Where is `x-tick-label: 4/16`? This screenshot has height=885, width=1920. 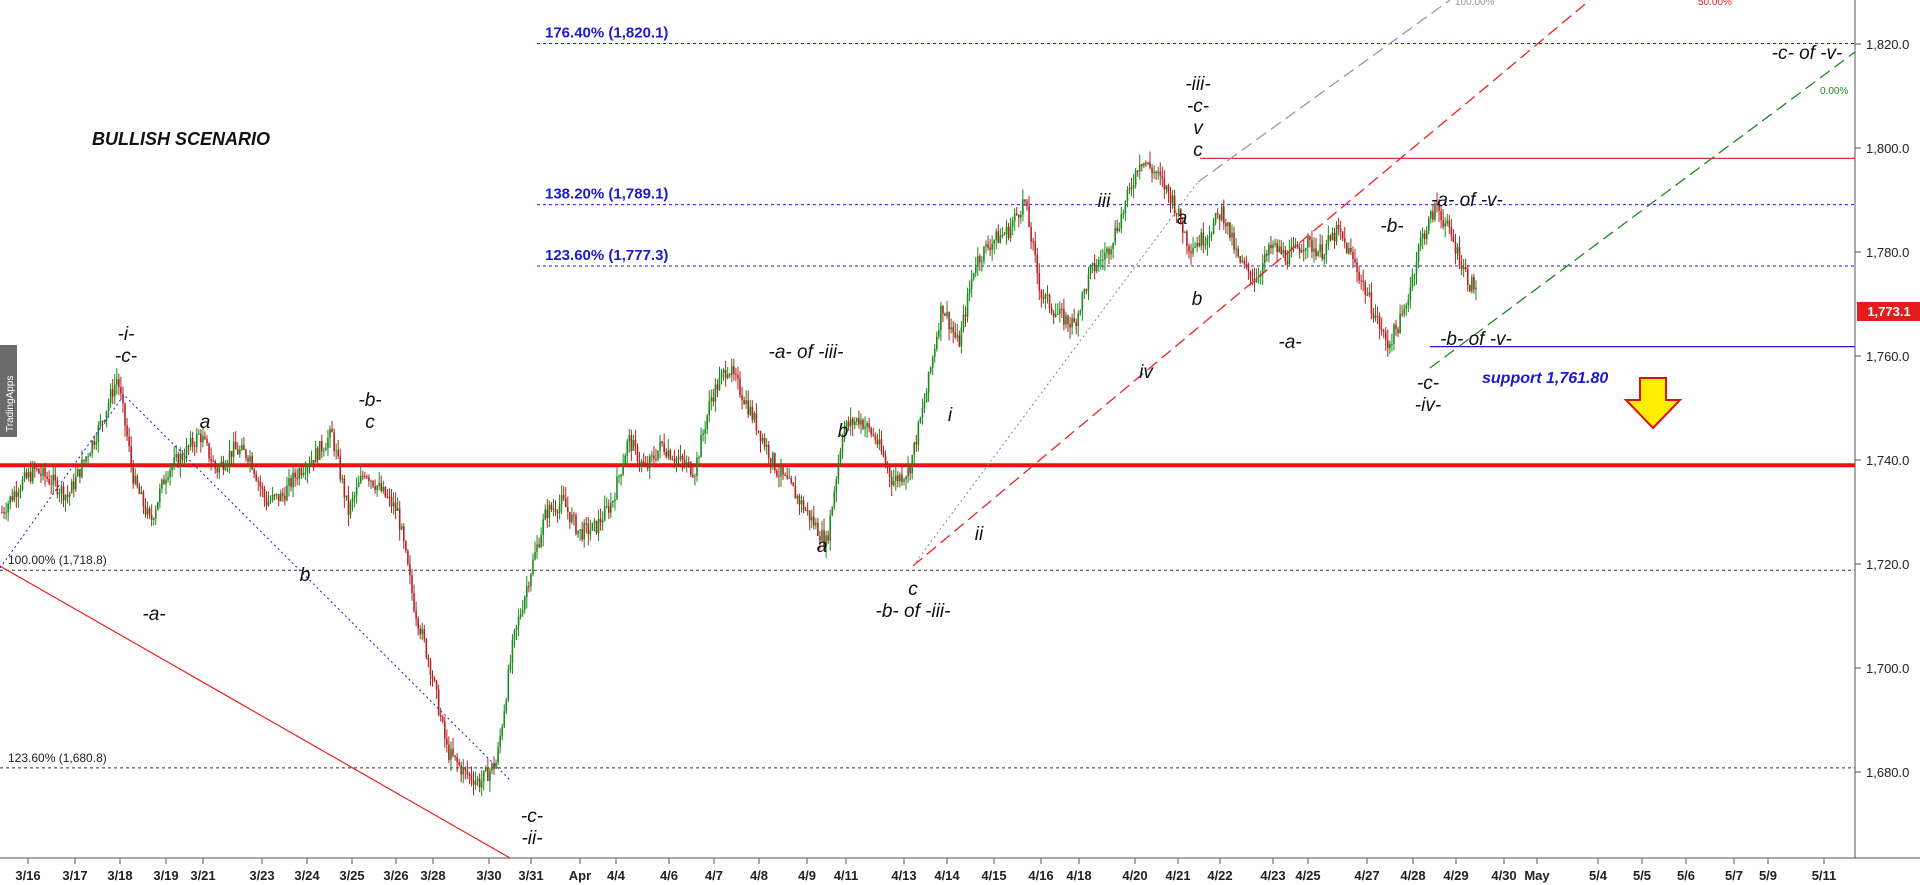
x-tick-label: 4/16 is located at coordinates (1040, 875).